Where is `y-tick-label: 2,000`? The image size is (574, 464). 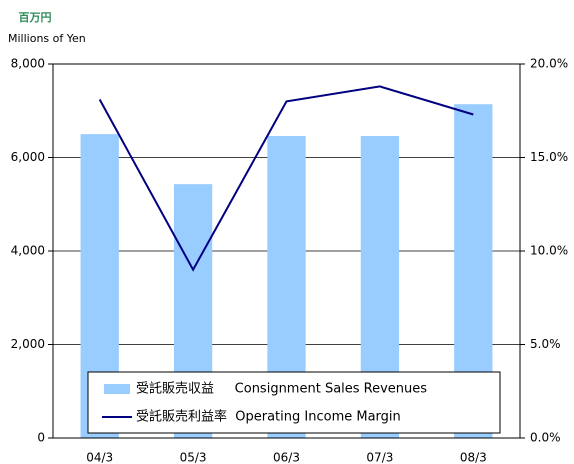
y-tick-label: 2,000 is located at coordinates (28, 344).